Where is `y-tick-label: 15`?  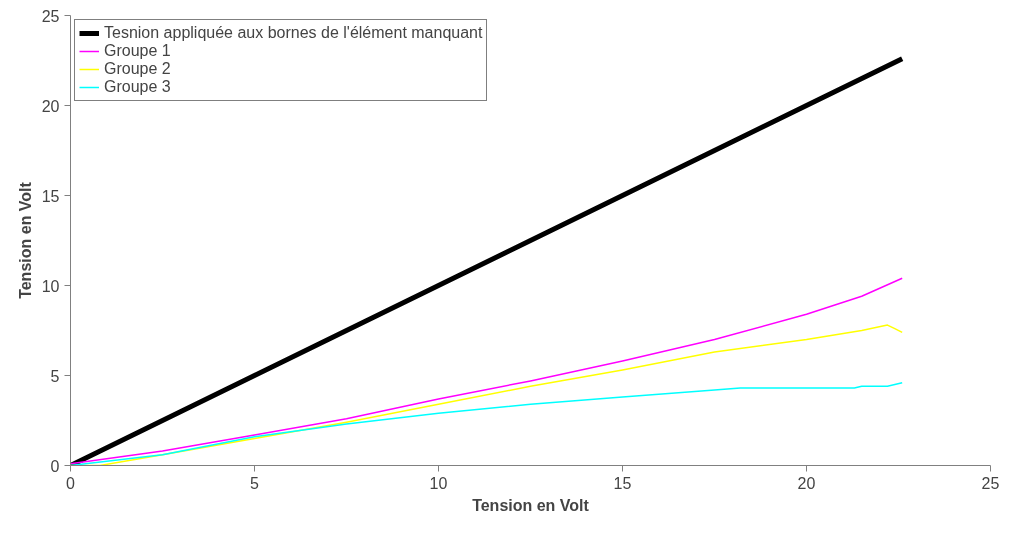
y-tick-label: 15 is located at coordinates (50, 196).